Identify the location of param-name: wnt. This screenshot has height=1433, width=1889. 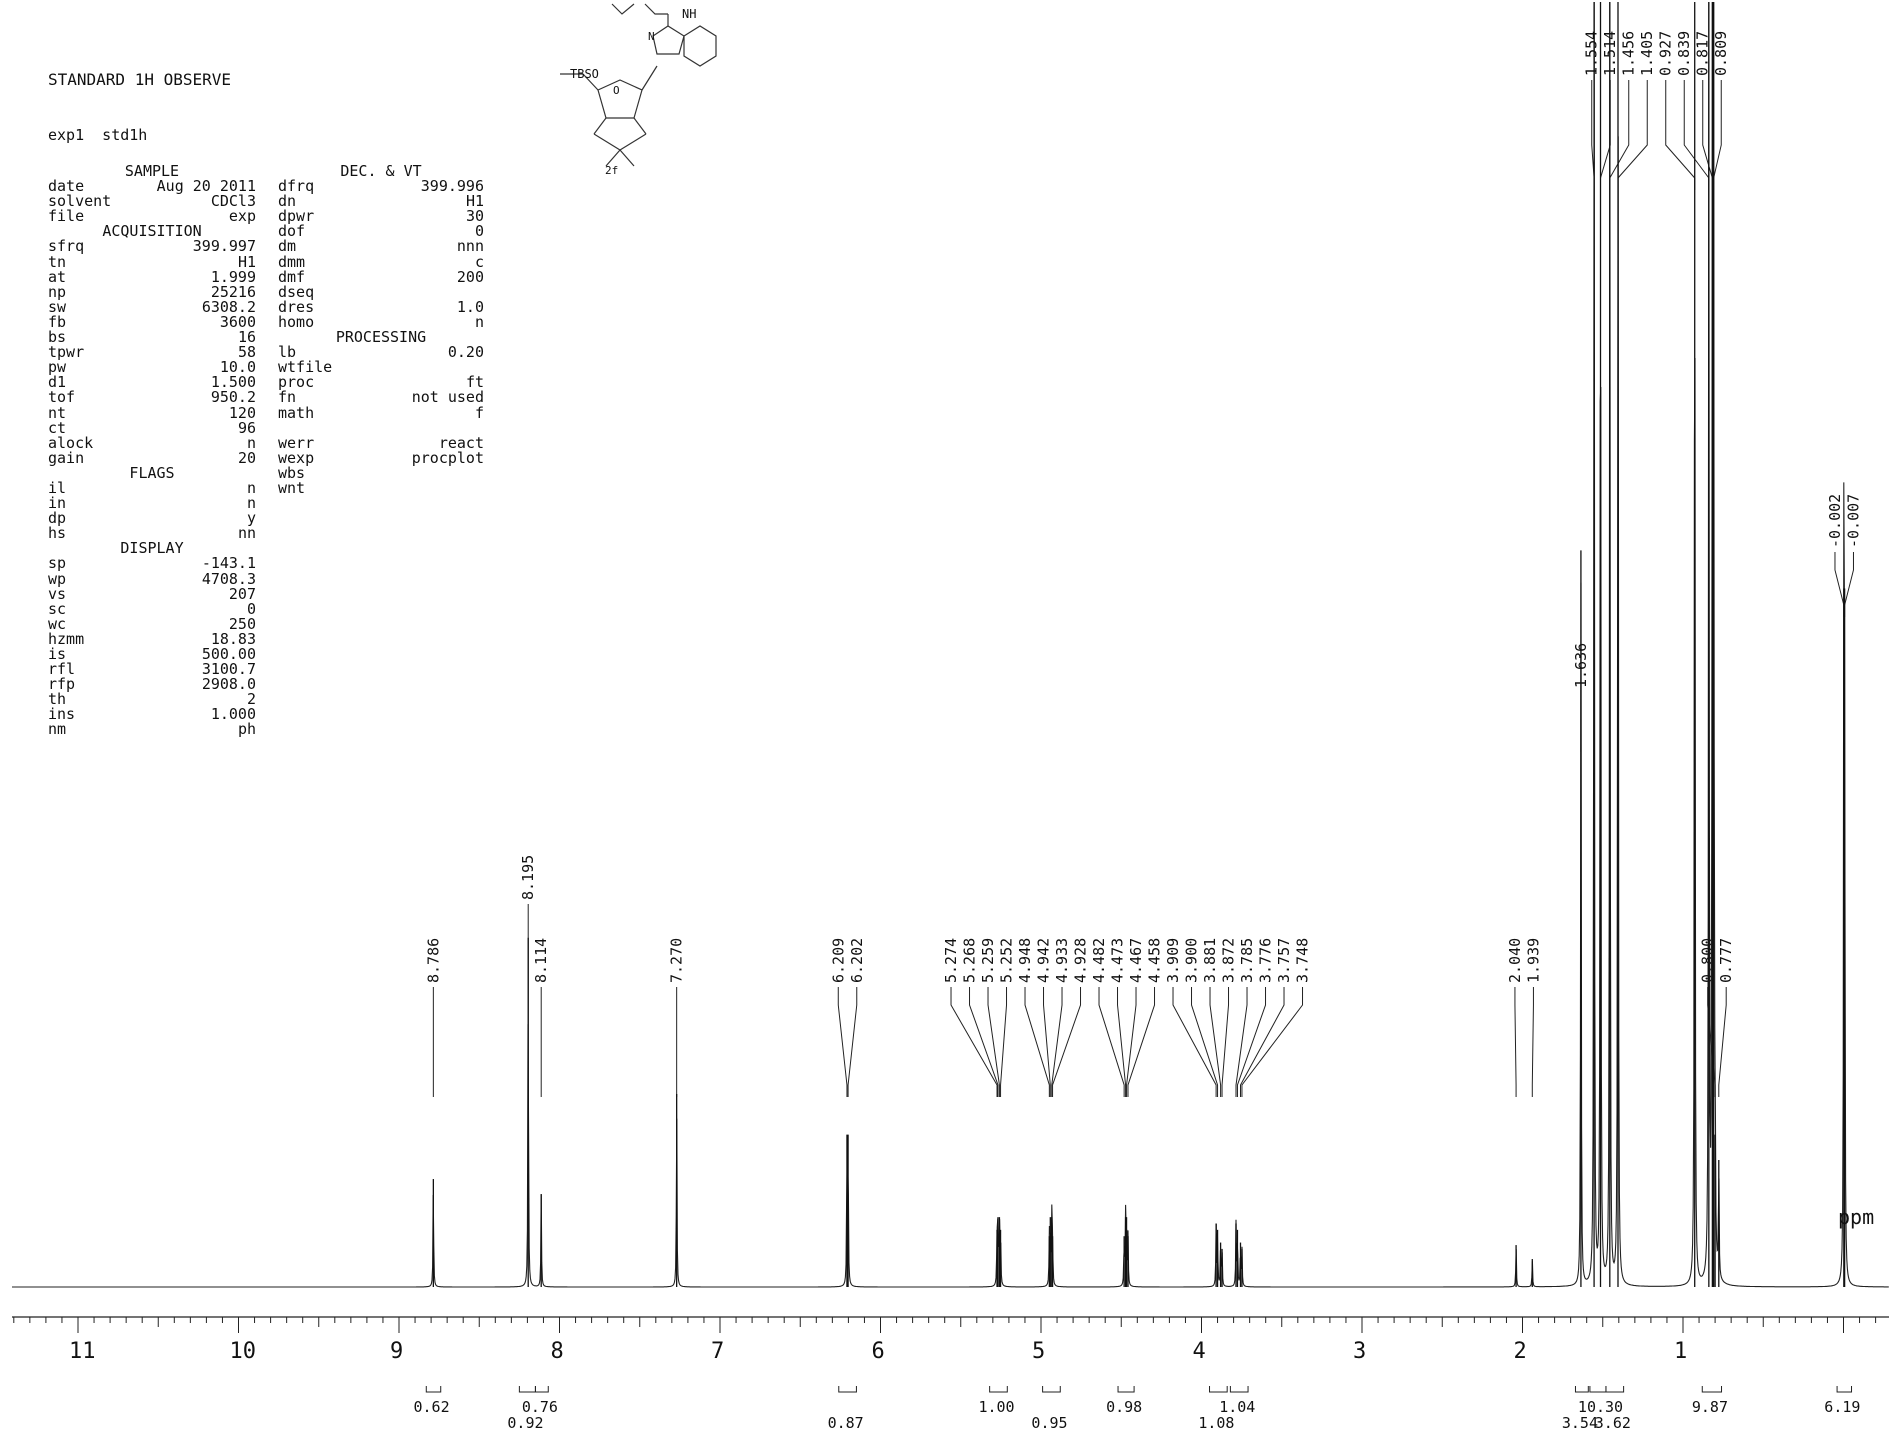
(292, 487).